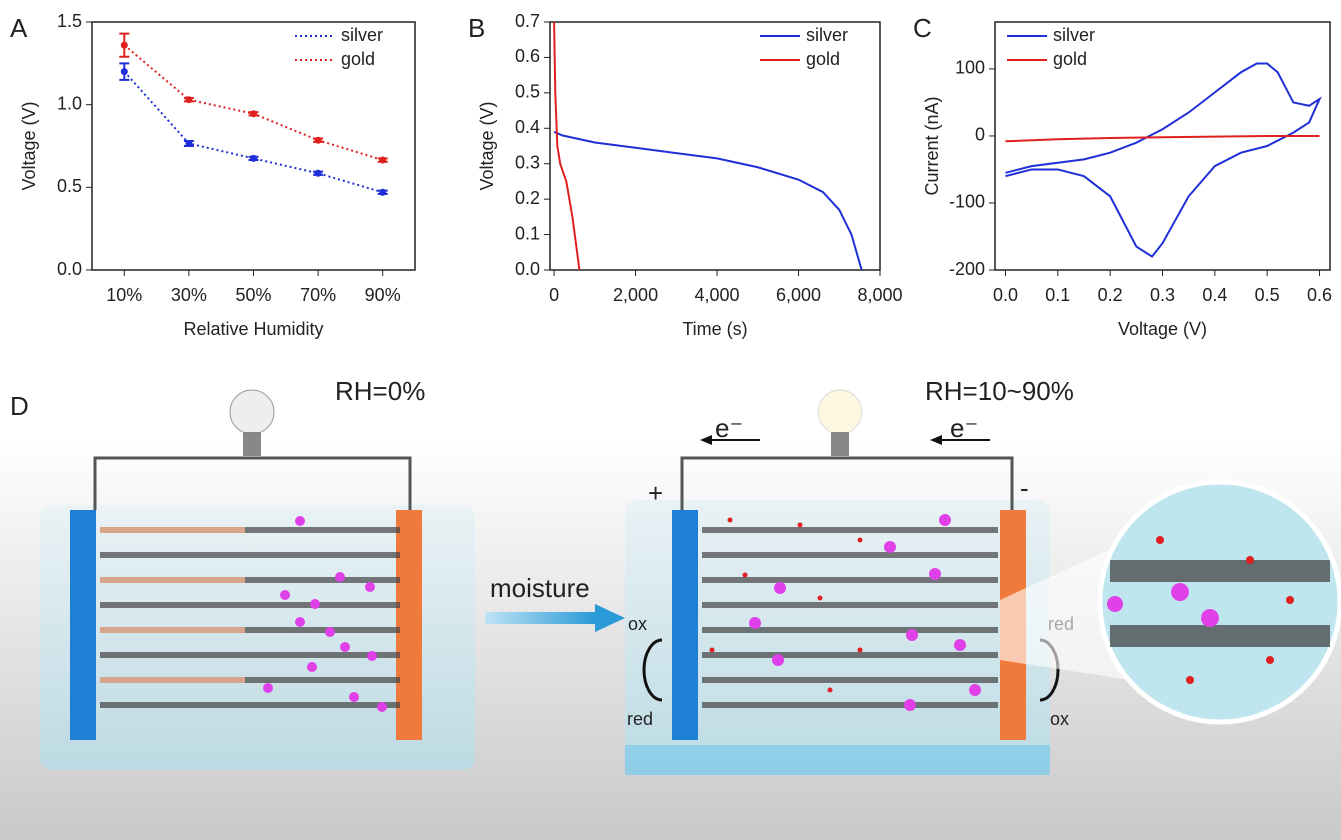 The height and width of the screenshot is (840, 1341). Describe the element at coordinates (922, 28) in the screenshot. I see `panel-label: C` at that location.